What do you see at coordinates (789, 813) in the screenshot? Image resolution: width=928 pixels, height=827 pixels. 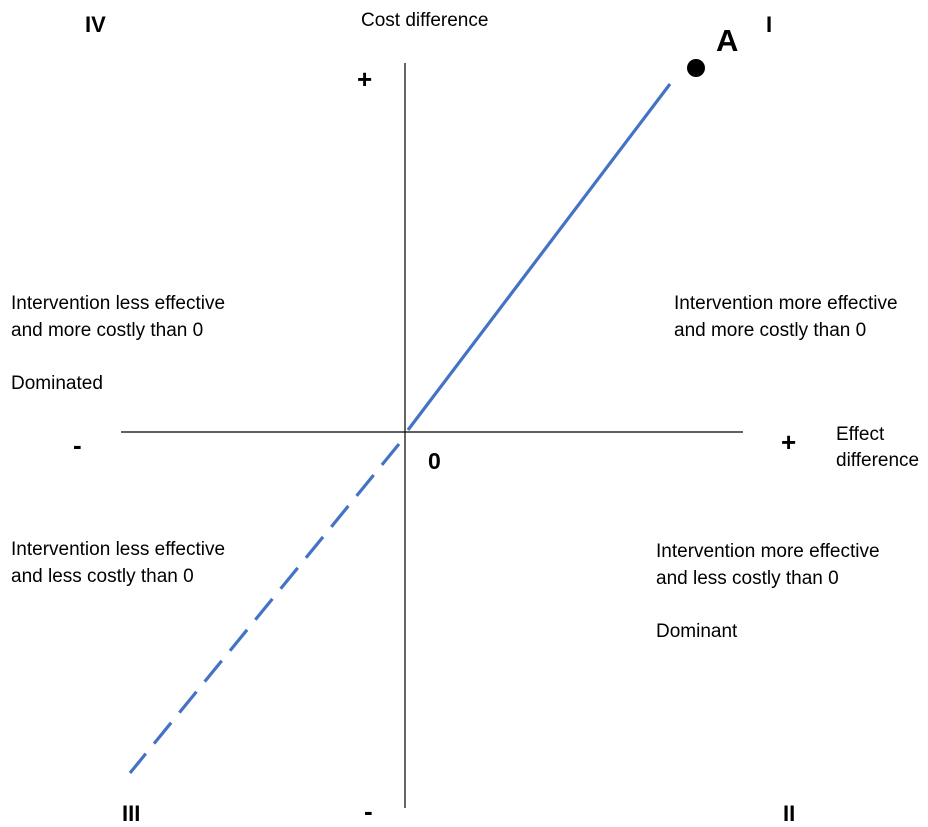 I see `quadrant-ii-numeral: II` at bounding box center [789, 813].